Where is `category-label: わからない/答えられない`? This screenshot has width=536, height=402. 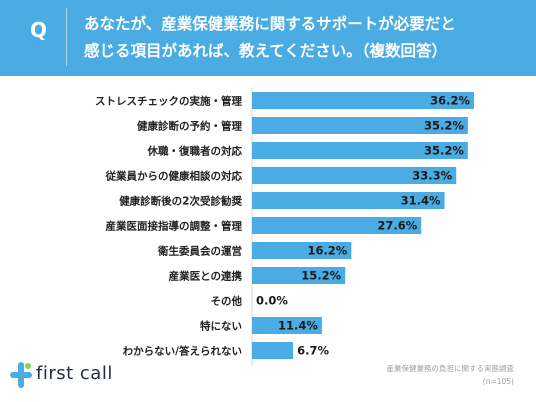
category-label: わからない/答えられない is located at coordinates (182, 351).